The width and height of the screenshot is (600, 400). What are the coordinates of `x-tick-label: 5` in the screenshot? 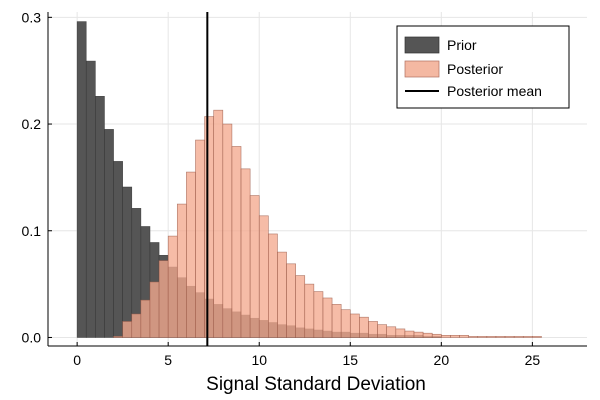 It's located at (168, 360).